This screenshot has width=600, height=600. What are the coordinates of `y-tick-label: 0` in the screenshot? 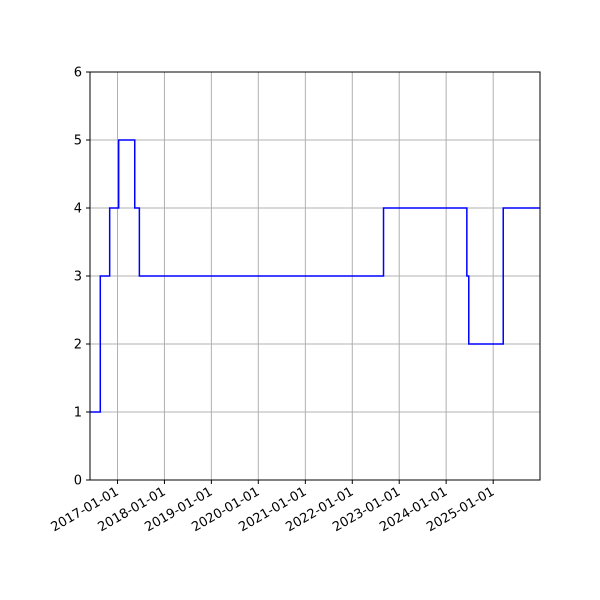 It's located at (78, 481).